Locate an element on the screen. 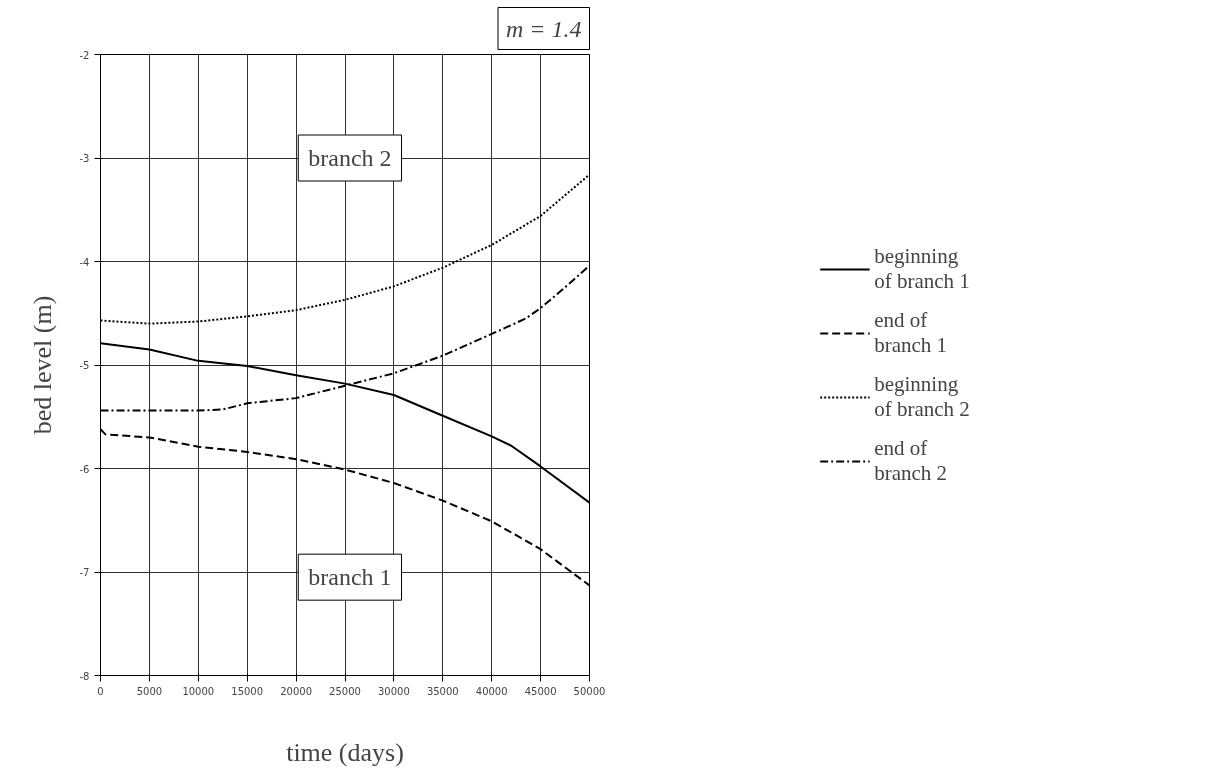  x-tick-label: 45000 is located at coordinates (540, 691).